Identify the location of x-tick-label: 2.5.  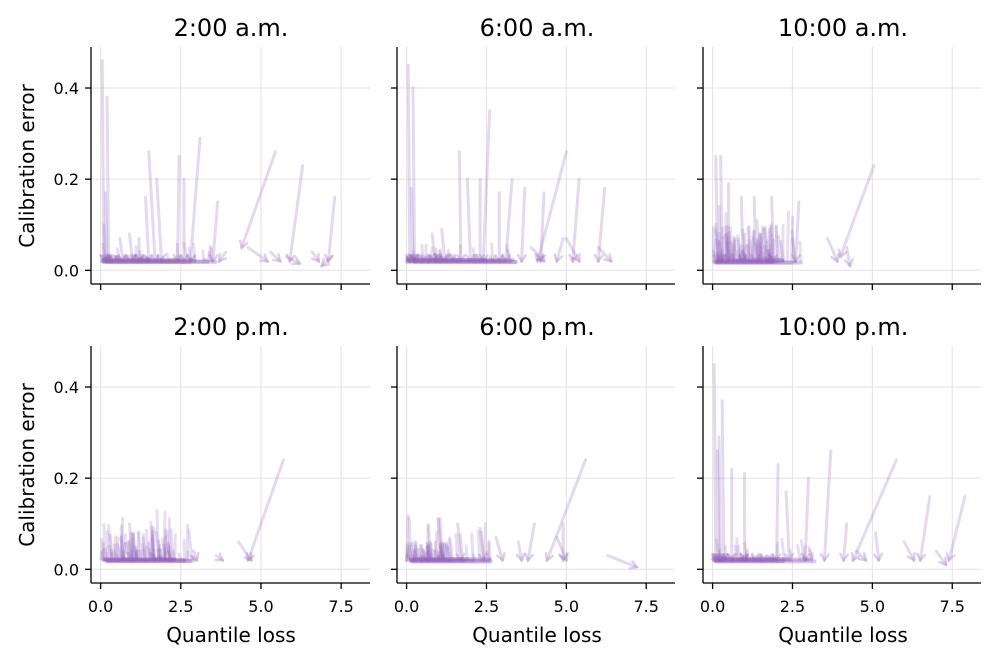
(486, 606).